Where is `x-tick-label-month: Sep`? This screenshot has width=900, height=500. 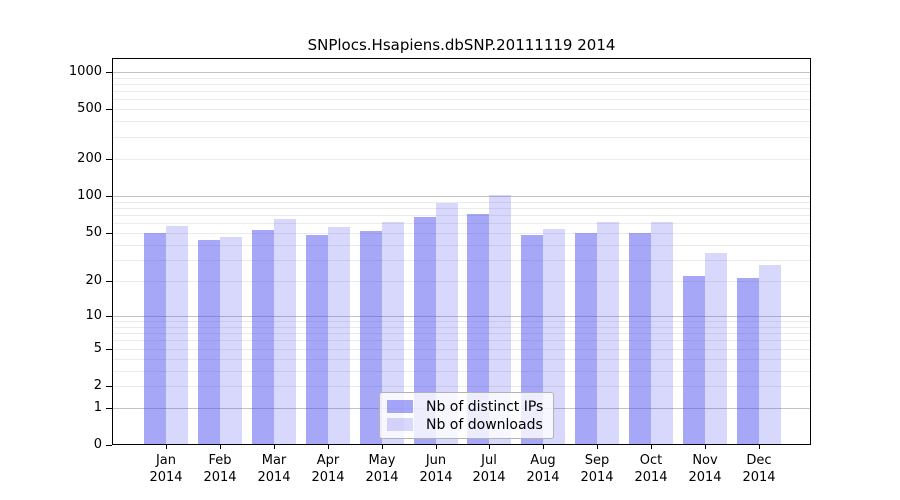
x-tick-label-month: Sep is located at coordinates (597, 460).